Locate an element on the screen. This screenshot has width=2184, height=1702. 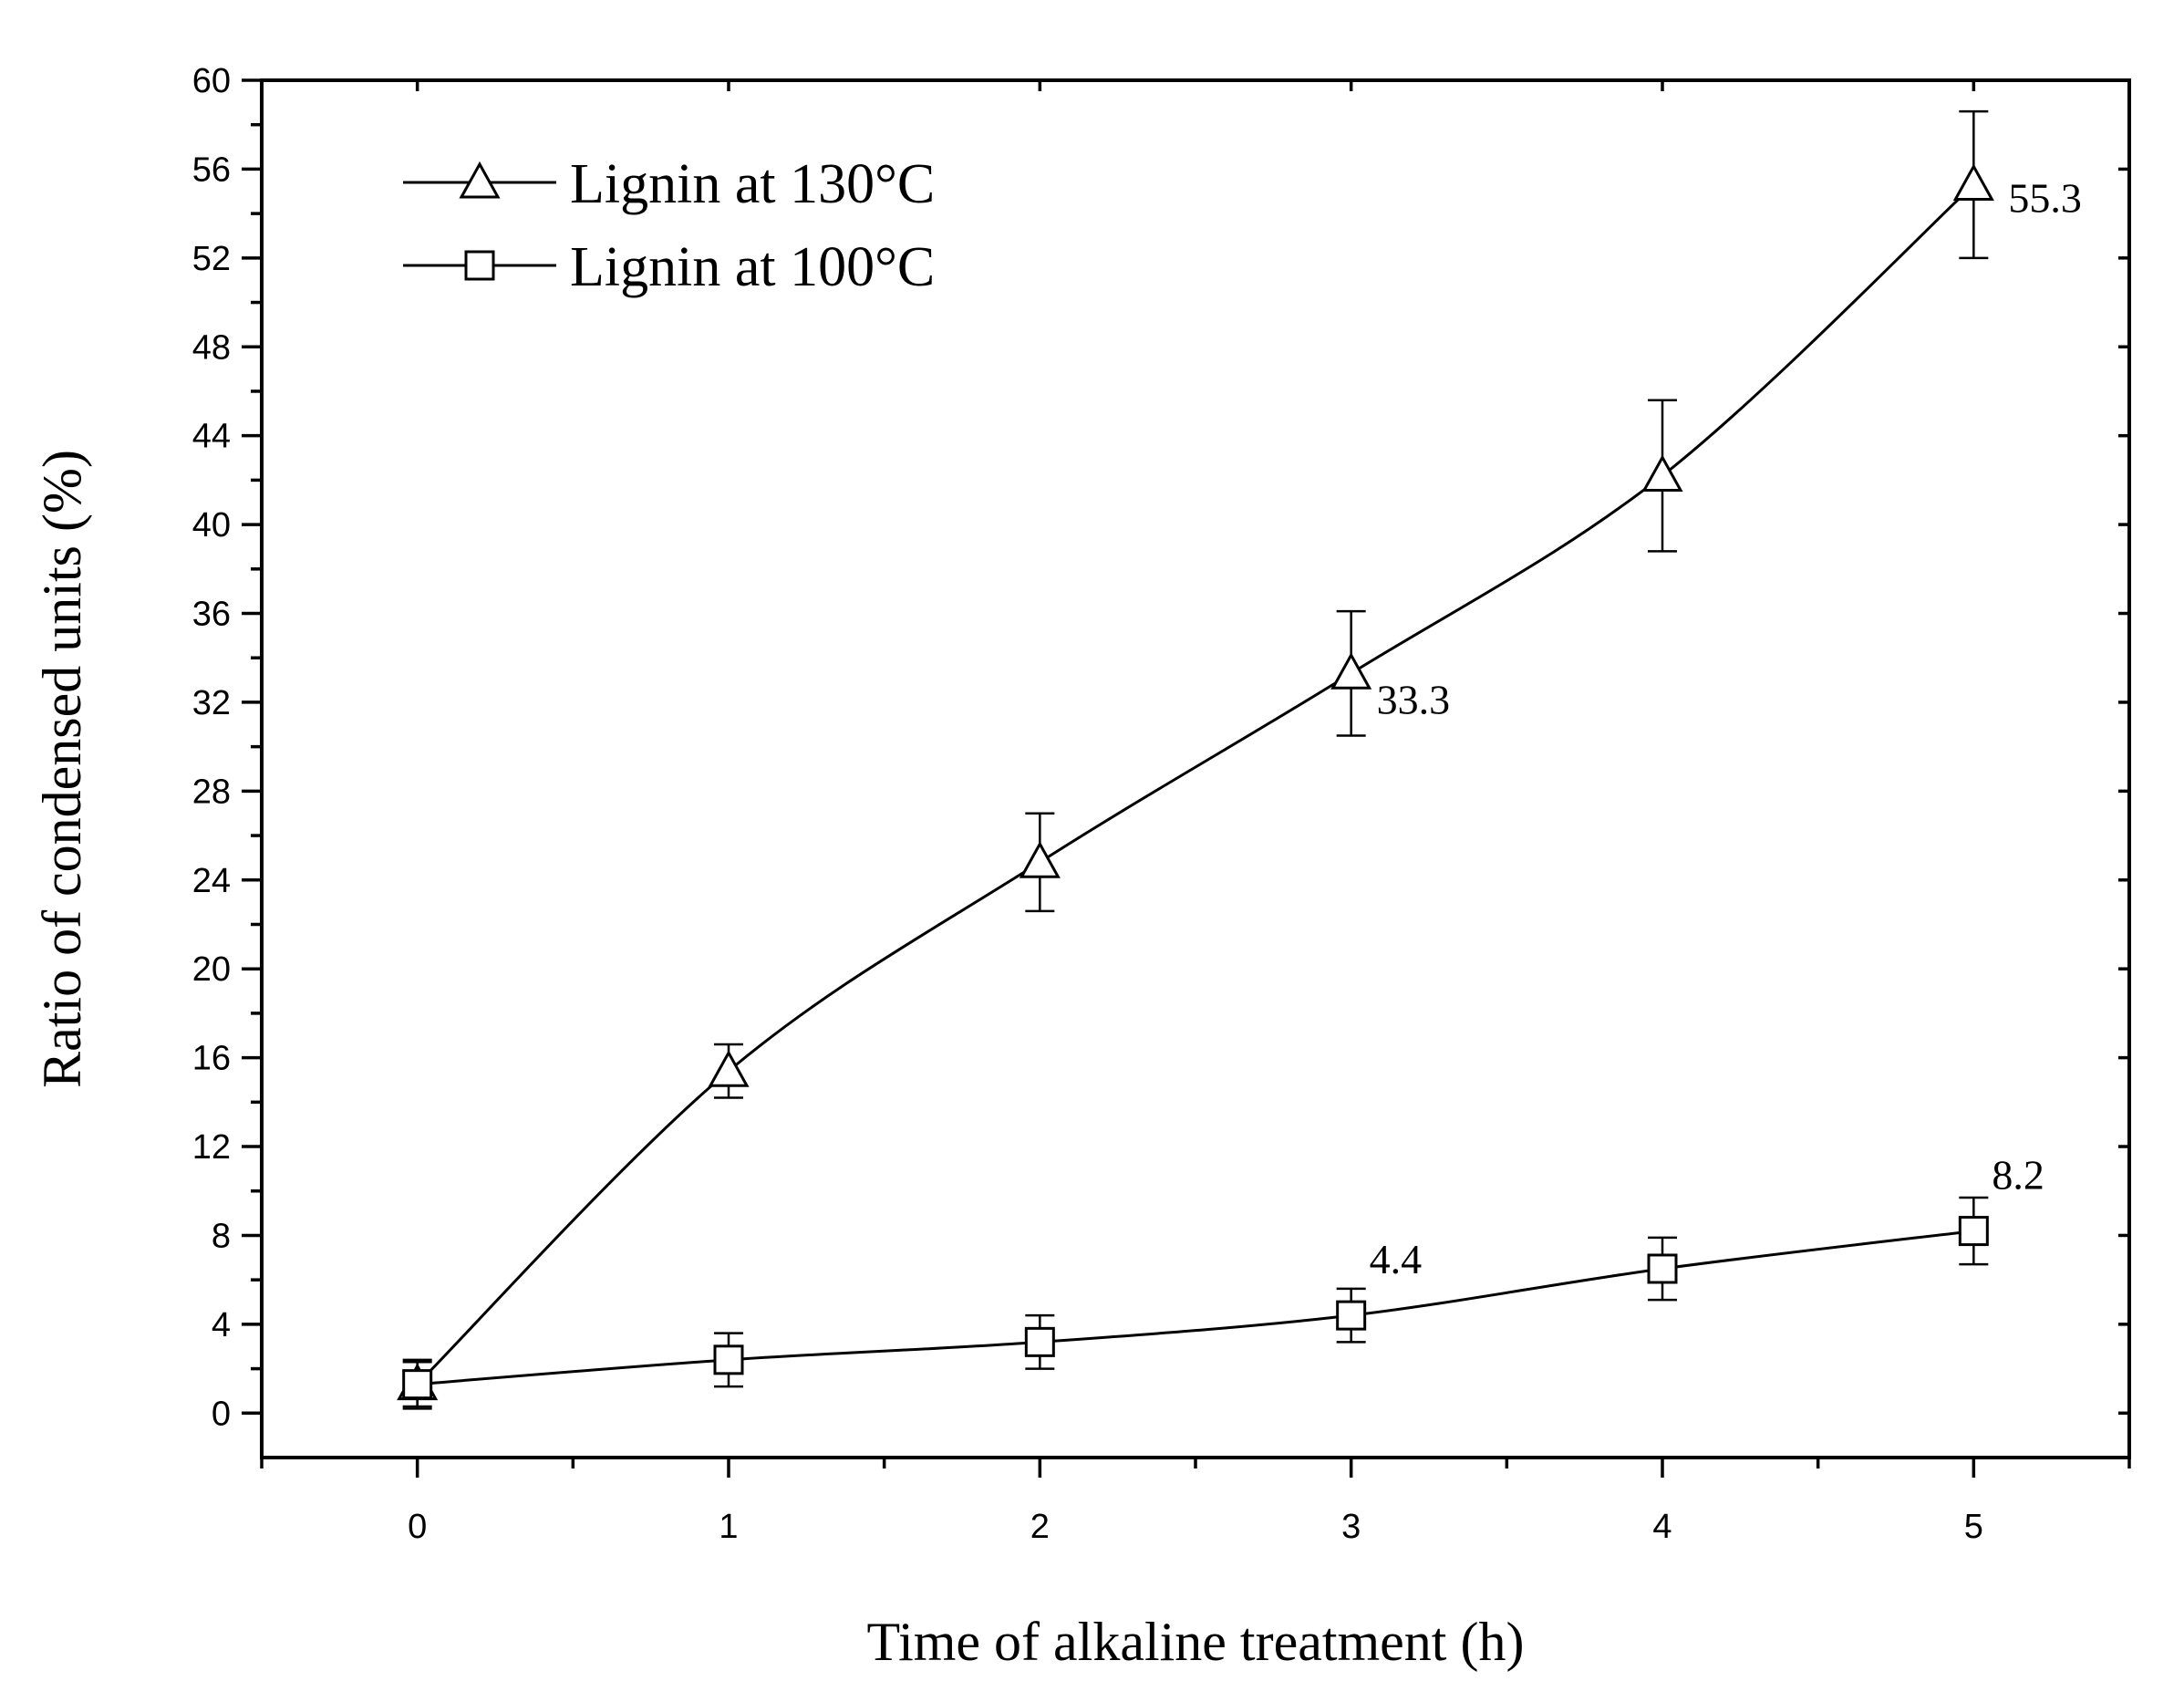
x-tick-label: 4 is located at coordinates (1662, 1527).